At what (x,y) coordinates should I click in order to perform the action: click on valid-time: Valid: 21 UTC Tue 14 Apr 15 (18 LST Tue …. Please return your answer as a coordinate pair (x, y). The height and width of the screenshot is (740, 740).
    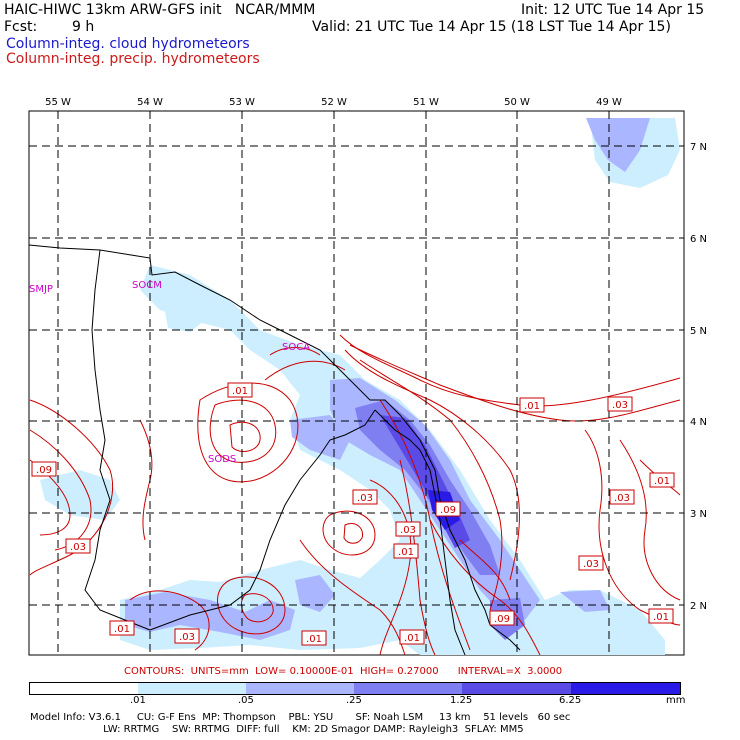
    Looking at the image, I should click on (491, 27).